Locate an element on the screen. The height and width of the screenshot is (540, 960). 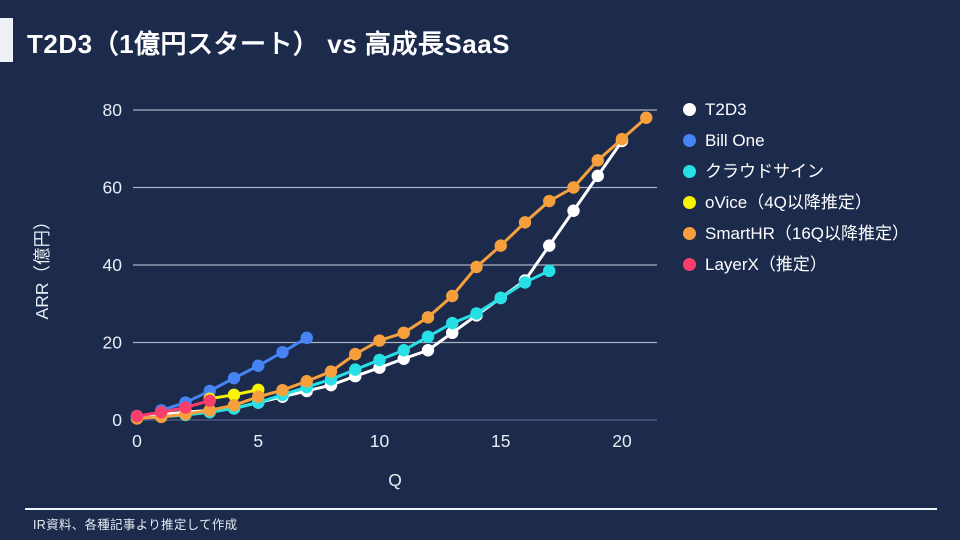
footer-divider is located at coordinates (481, 509).